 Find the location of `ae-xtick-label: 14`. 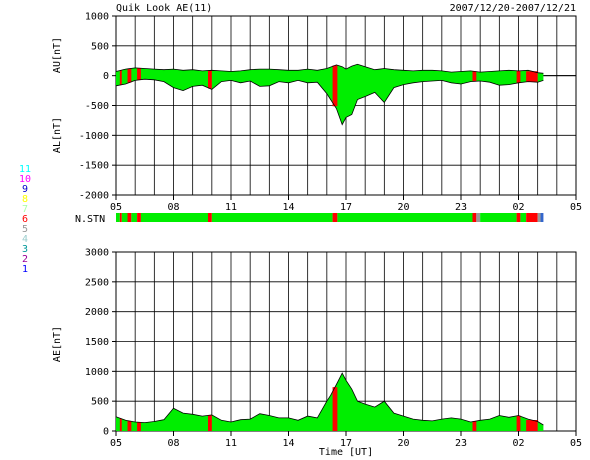

ae-xtick-label: 14 is located at coordinates (288, 443).